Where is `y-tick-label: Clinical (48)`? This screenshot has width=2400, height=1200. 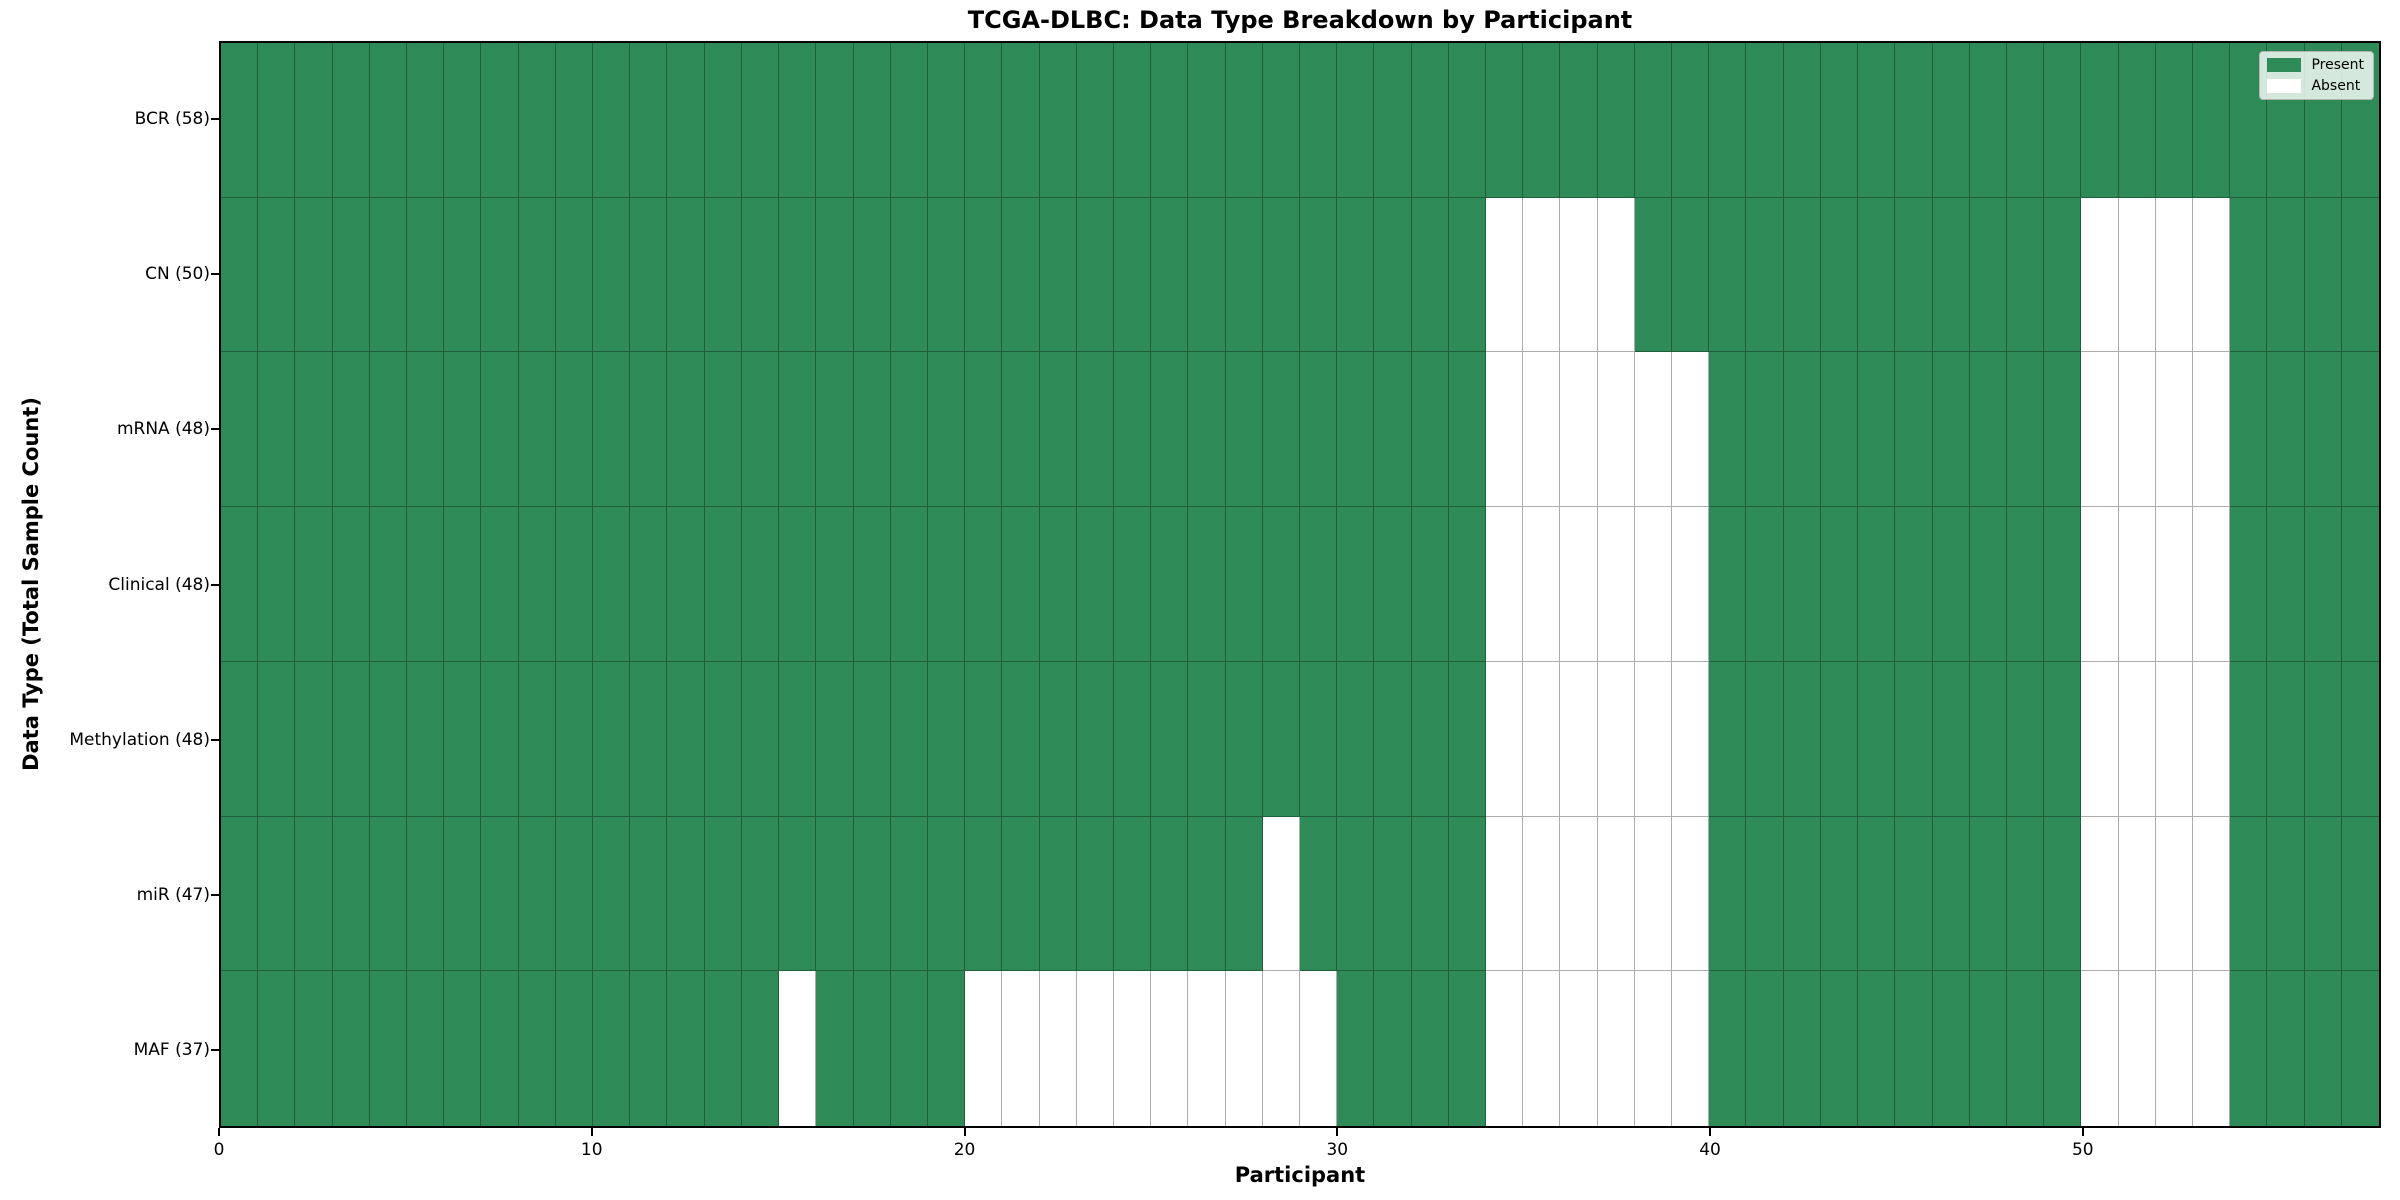 y-tick-label: Clinical (48) is located at coordinates (159, 584).